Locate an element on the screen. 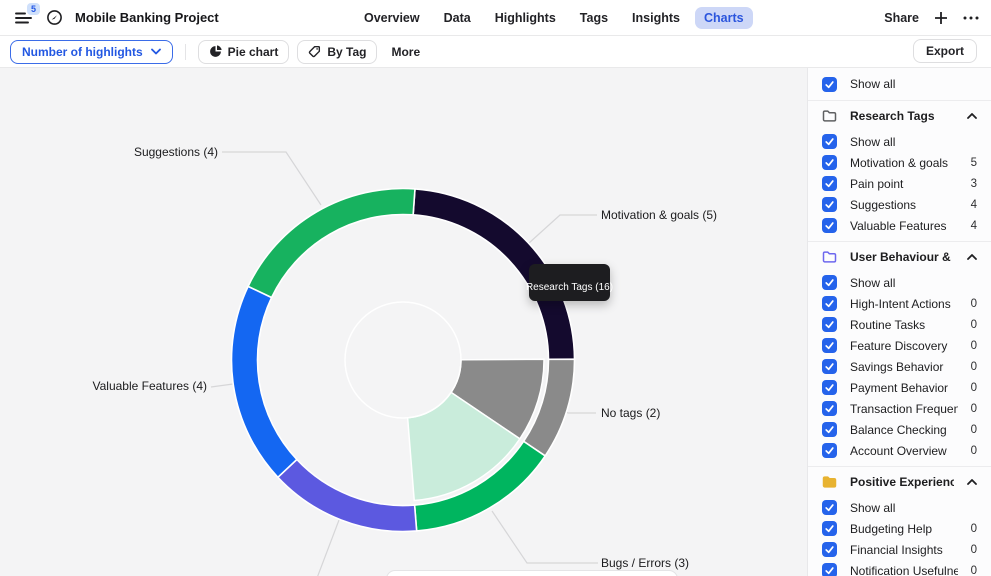 The width and height of the screenshot is (991, 576). tag-group-header: Research Tags is located at coordinates (899, 116).